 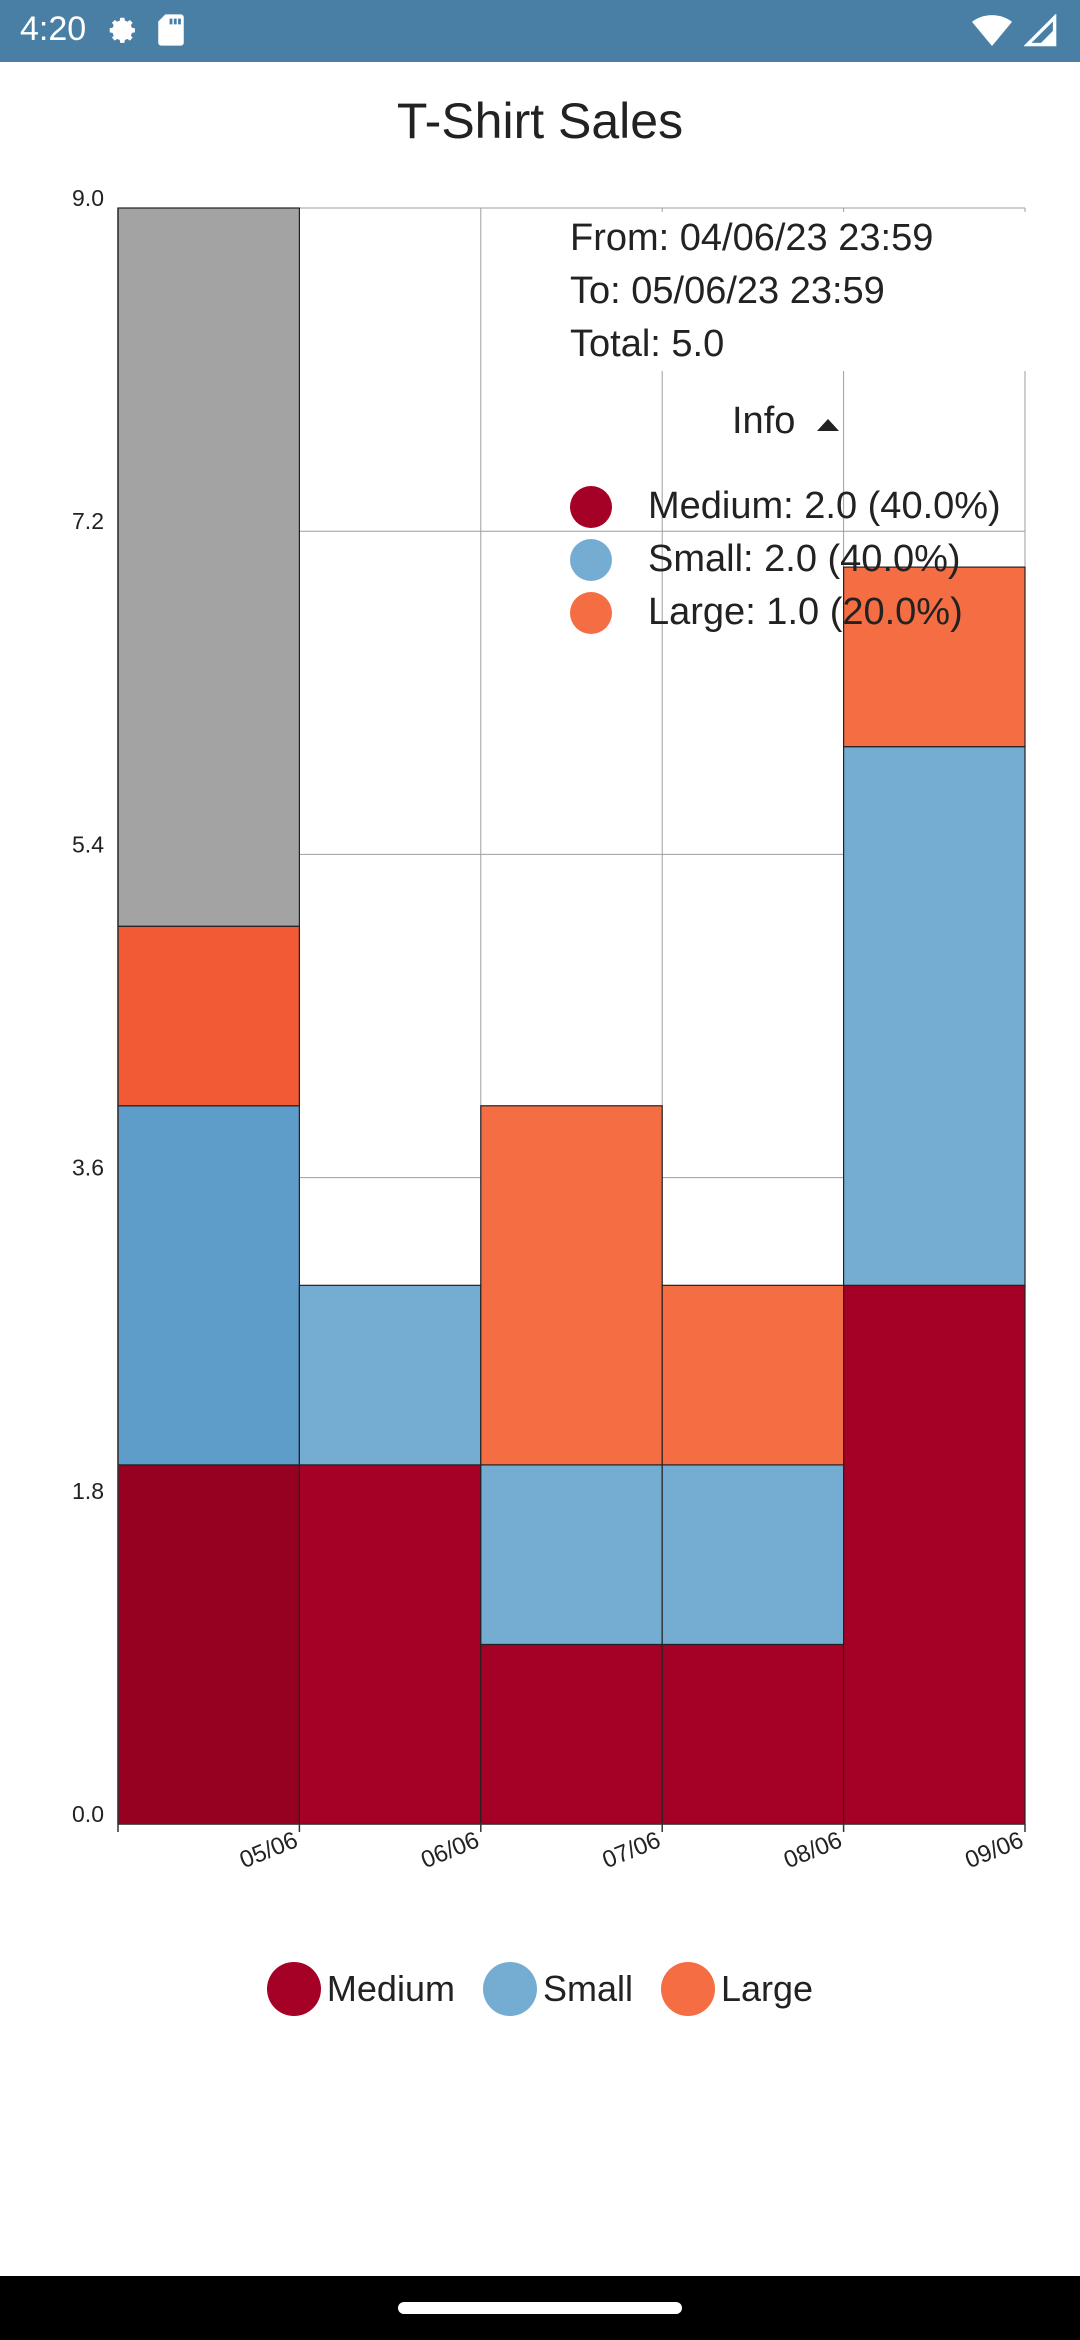 I want to click on x-tick-label: 05/06, so click(x=269, y=1851).